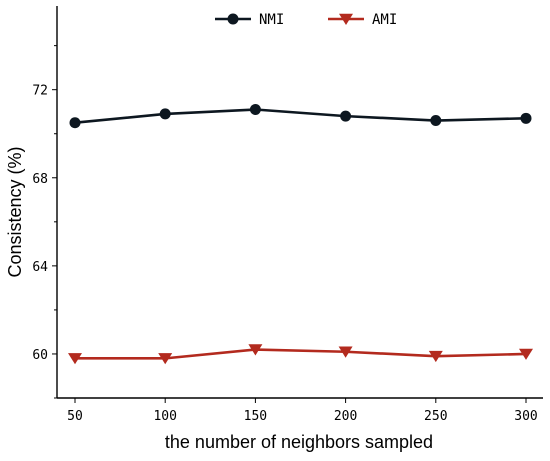 The width and height of the screenshot is (550, 461). I want to click on x-axis-label: the number of neighbors sampled, so click(299, 442).